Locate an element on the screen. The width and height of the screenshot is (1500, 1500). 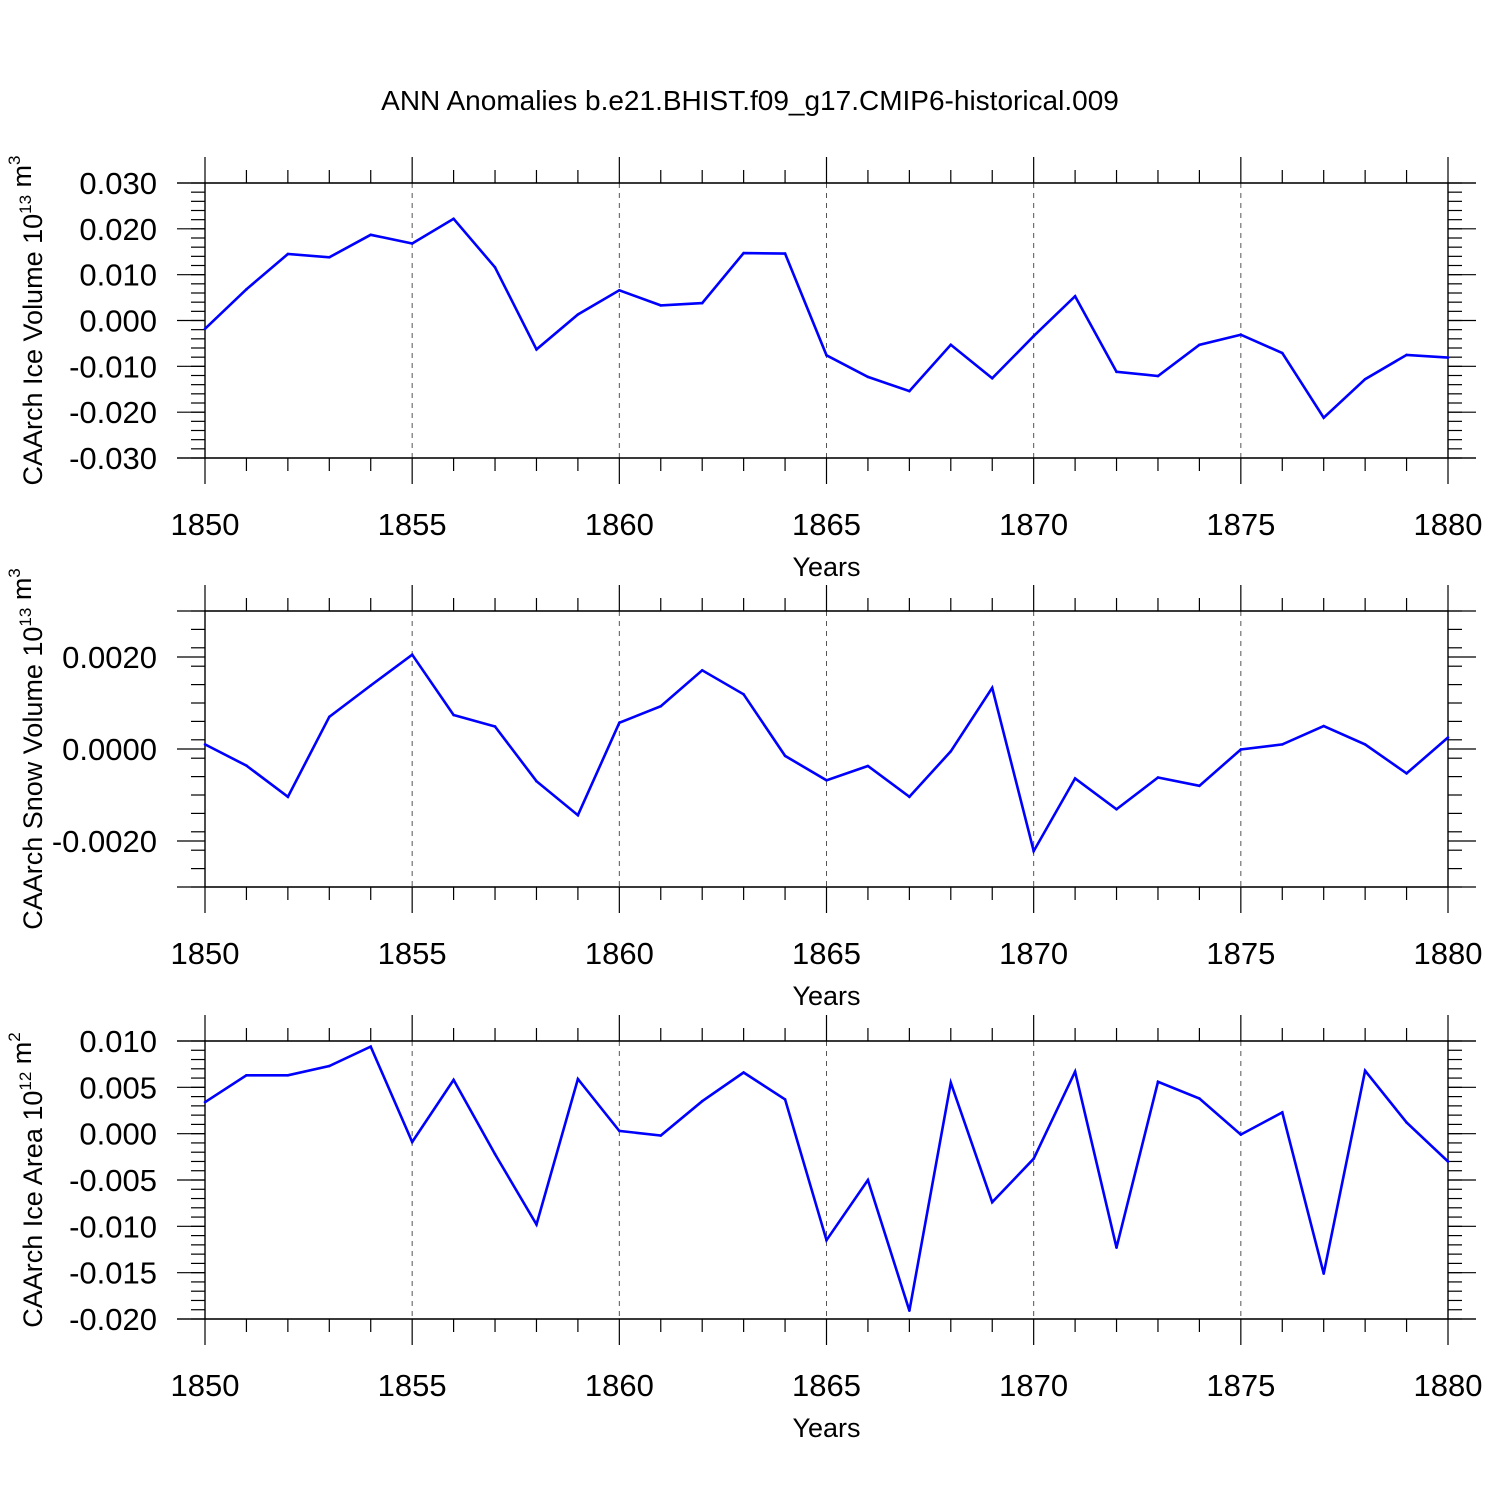
y-axis-label: CAArch Ice Volume 1013 m3 is located at coordinates (26, 320).